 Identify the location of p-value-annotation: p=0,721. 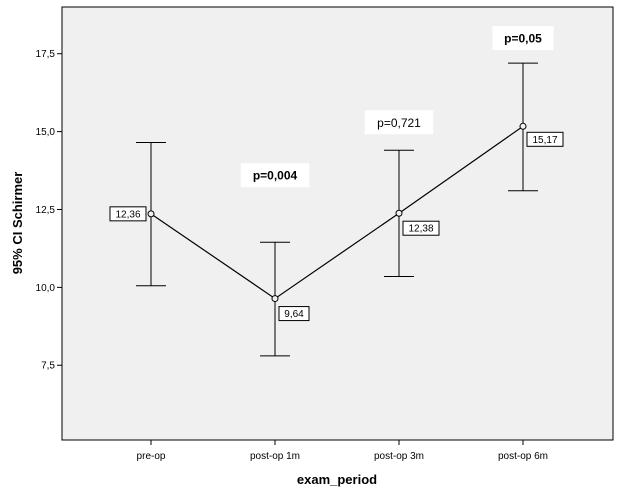
(399, 123).